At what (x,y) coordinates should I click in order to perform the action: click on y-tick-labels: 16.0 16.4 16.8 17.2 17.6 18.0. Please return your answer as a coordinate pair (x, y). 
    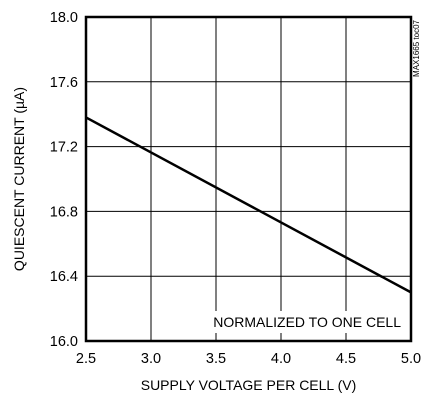
    Looking at the image, I should click on (64, 180).